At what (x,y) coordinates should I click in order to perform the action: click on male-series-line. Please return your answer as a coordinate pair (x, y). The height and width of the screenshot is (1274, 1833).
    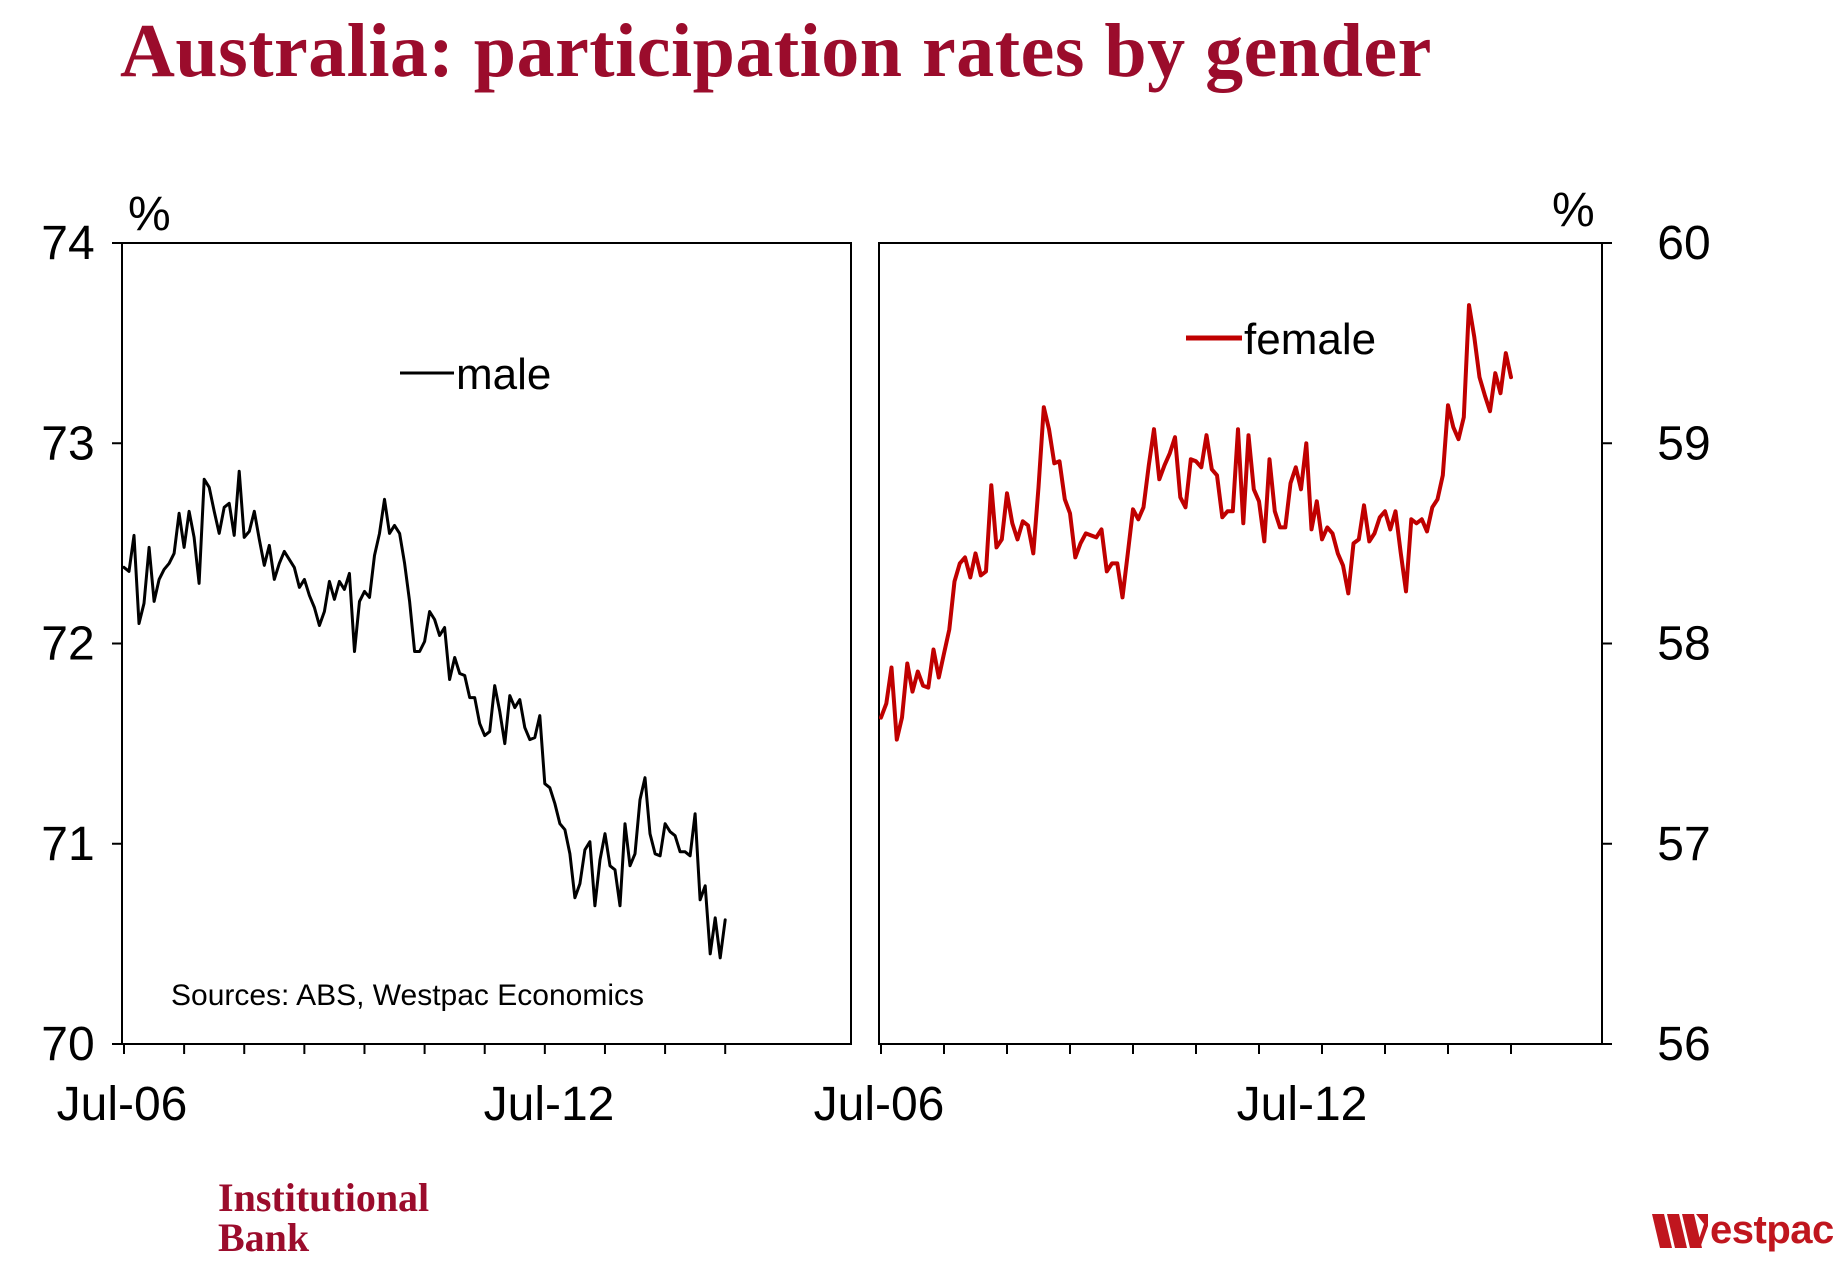
    Looking at the image, I should click on (424, 714).